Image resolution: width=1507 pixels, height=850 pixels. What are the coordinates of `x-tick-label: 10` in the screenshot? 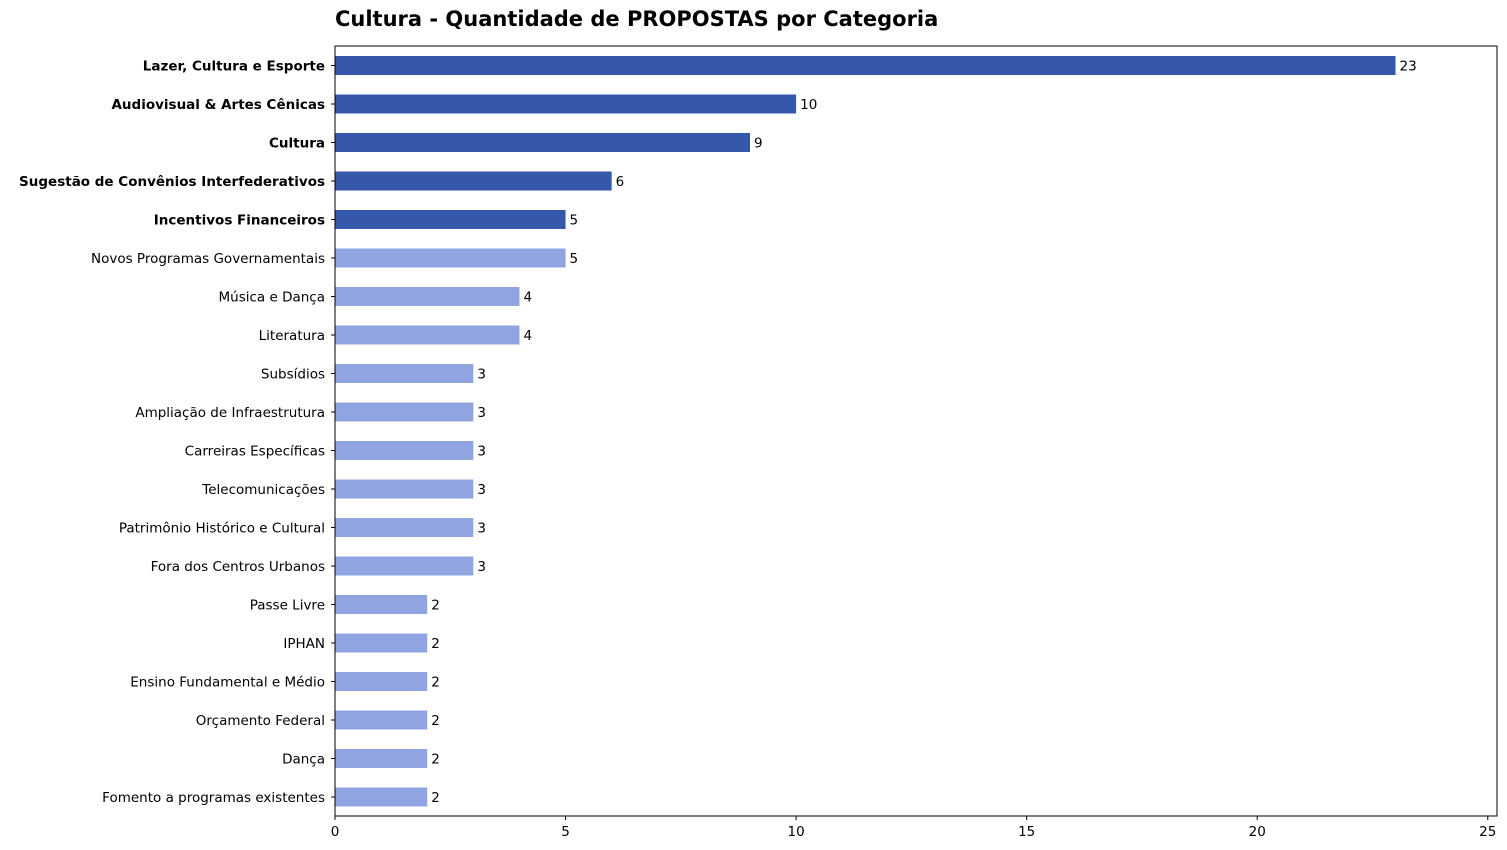 It's located at (796, 832).